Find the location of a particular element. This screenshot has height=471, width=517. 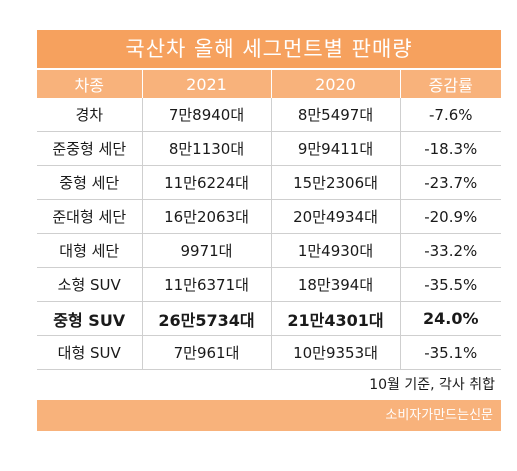

sales-2021-cell: 11만6371대 is located at coordinates (206, 284).